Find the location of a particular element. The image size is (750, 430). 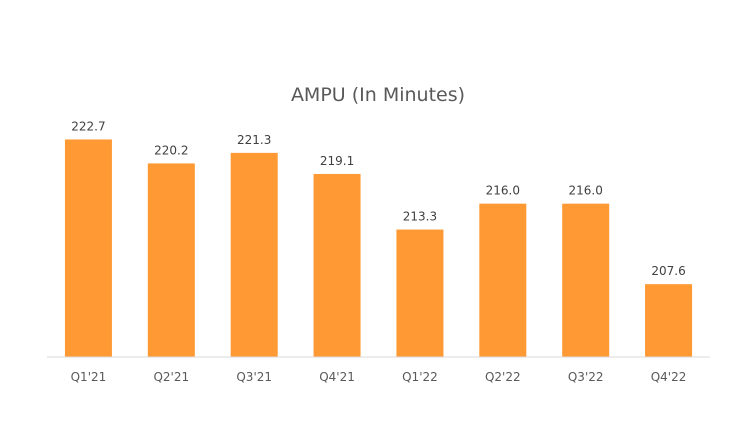

x-tick-label-5: Q1'22 is located at coordinates (420, 377).